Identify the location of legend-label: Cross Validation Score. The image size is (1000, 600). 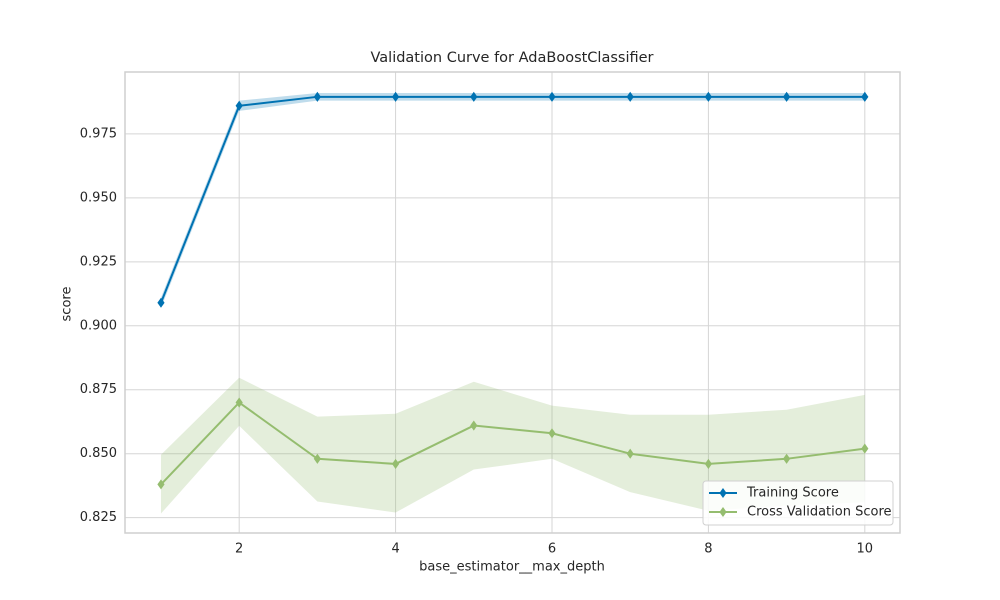
(819, 512).